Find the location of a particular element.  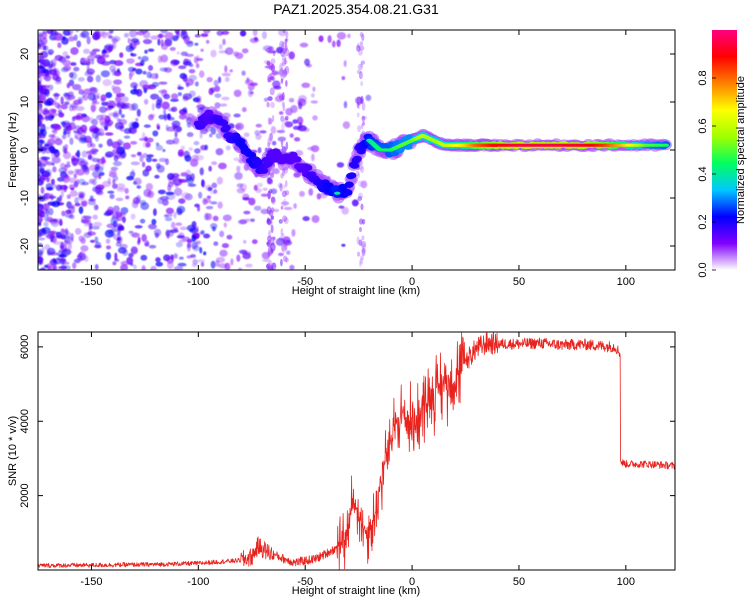

x-tick-label: -50 is located at coordinates (305, 282).